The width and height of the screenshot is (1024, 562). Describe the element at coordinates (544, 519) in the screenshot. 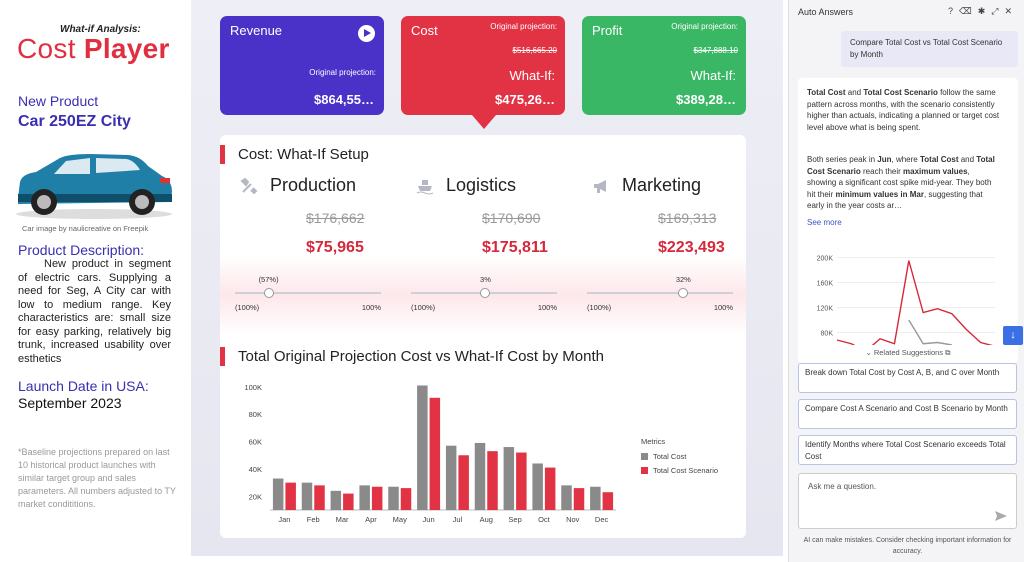

I see `x-tick-label: Oct` at that location.